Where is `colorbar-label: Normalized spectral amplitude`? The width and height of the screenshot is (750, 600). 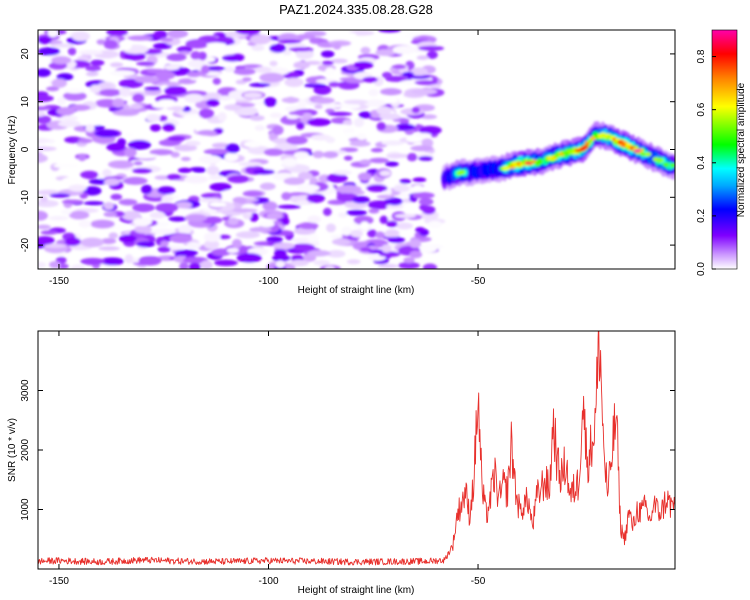 colorbar-label: Normalized spectral amplitude is located at coordinates (741, 149).